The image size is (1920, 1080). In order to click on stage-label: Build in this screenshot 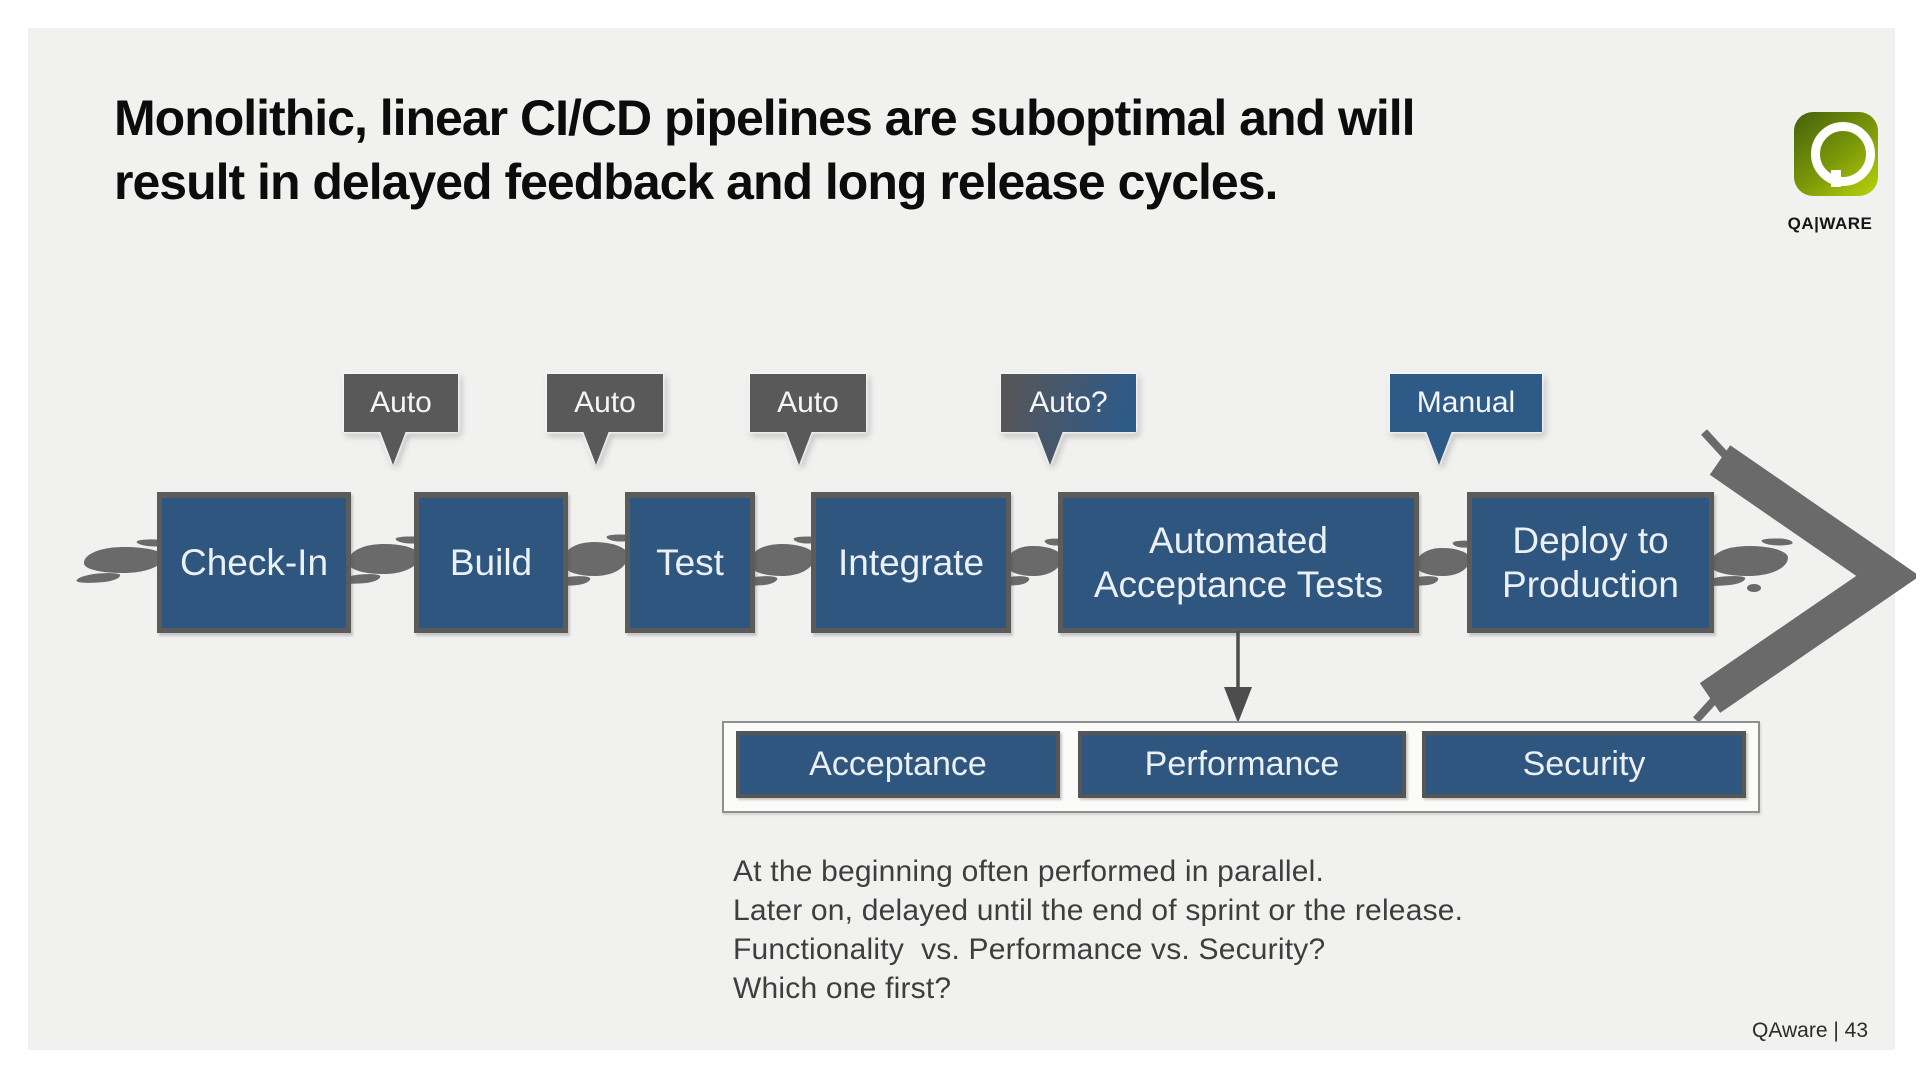, I will do `click(491, 562)`.